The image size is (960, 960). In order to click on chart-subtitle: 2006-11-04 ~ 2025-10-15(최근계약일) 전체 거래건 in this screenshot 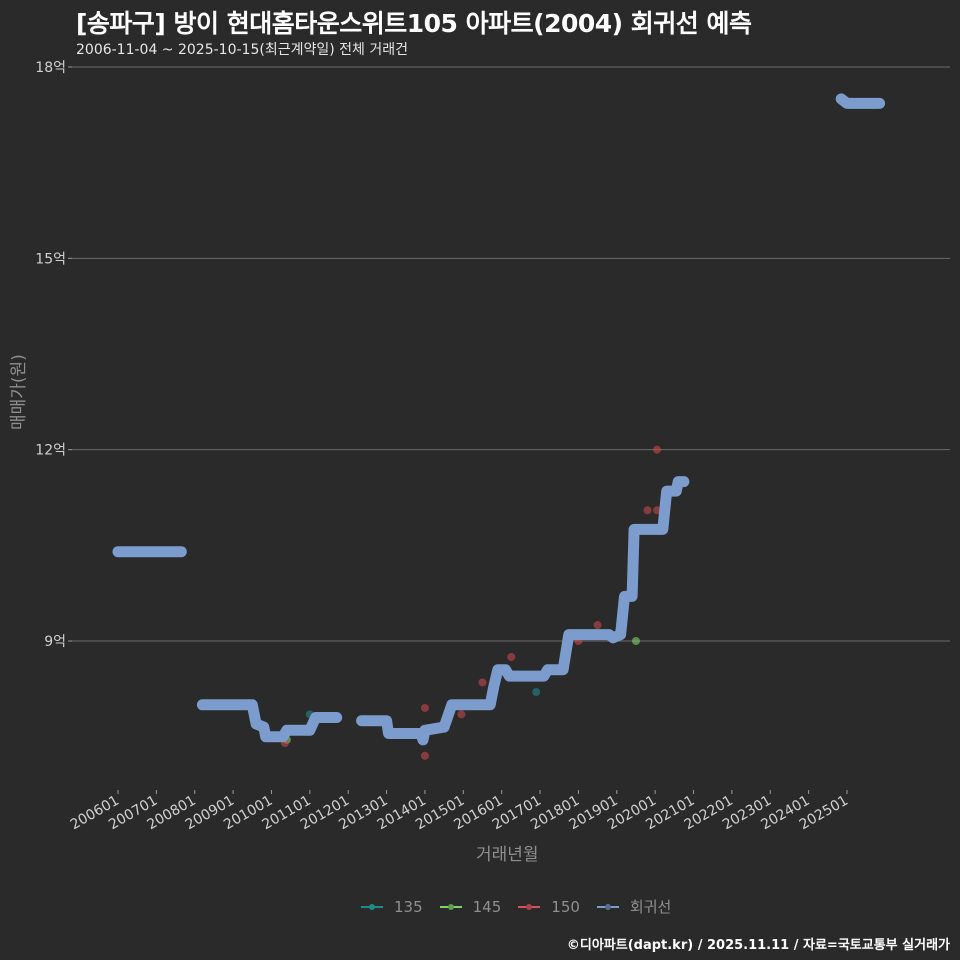, I will do `click(242, 50)`.